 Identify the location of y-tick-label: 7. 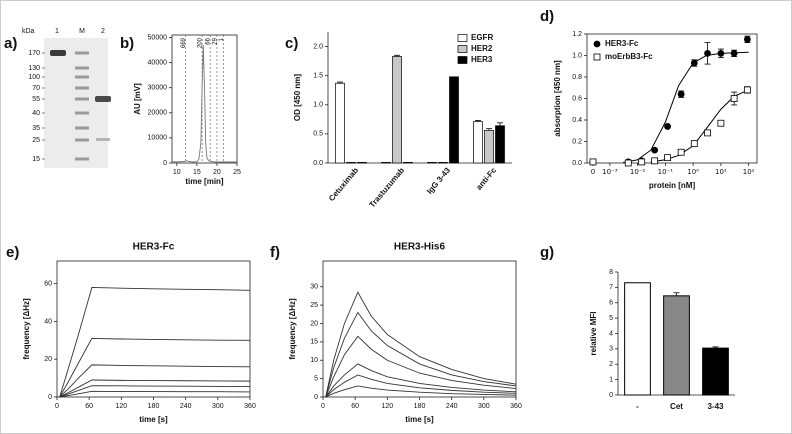
(611, 287).